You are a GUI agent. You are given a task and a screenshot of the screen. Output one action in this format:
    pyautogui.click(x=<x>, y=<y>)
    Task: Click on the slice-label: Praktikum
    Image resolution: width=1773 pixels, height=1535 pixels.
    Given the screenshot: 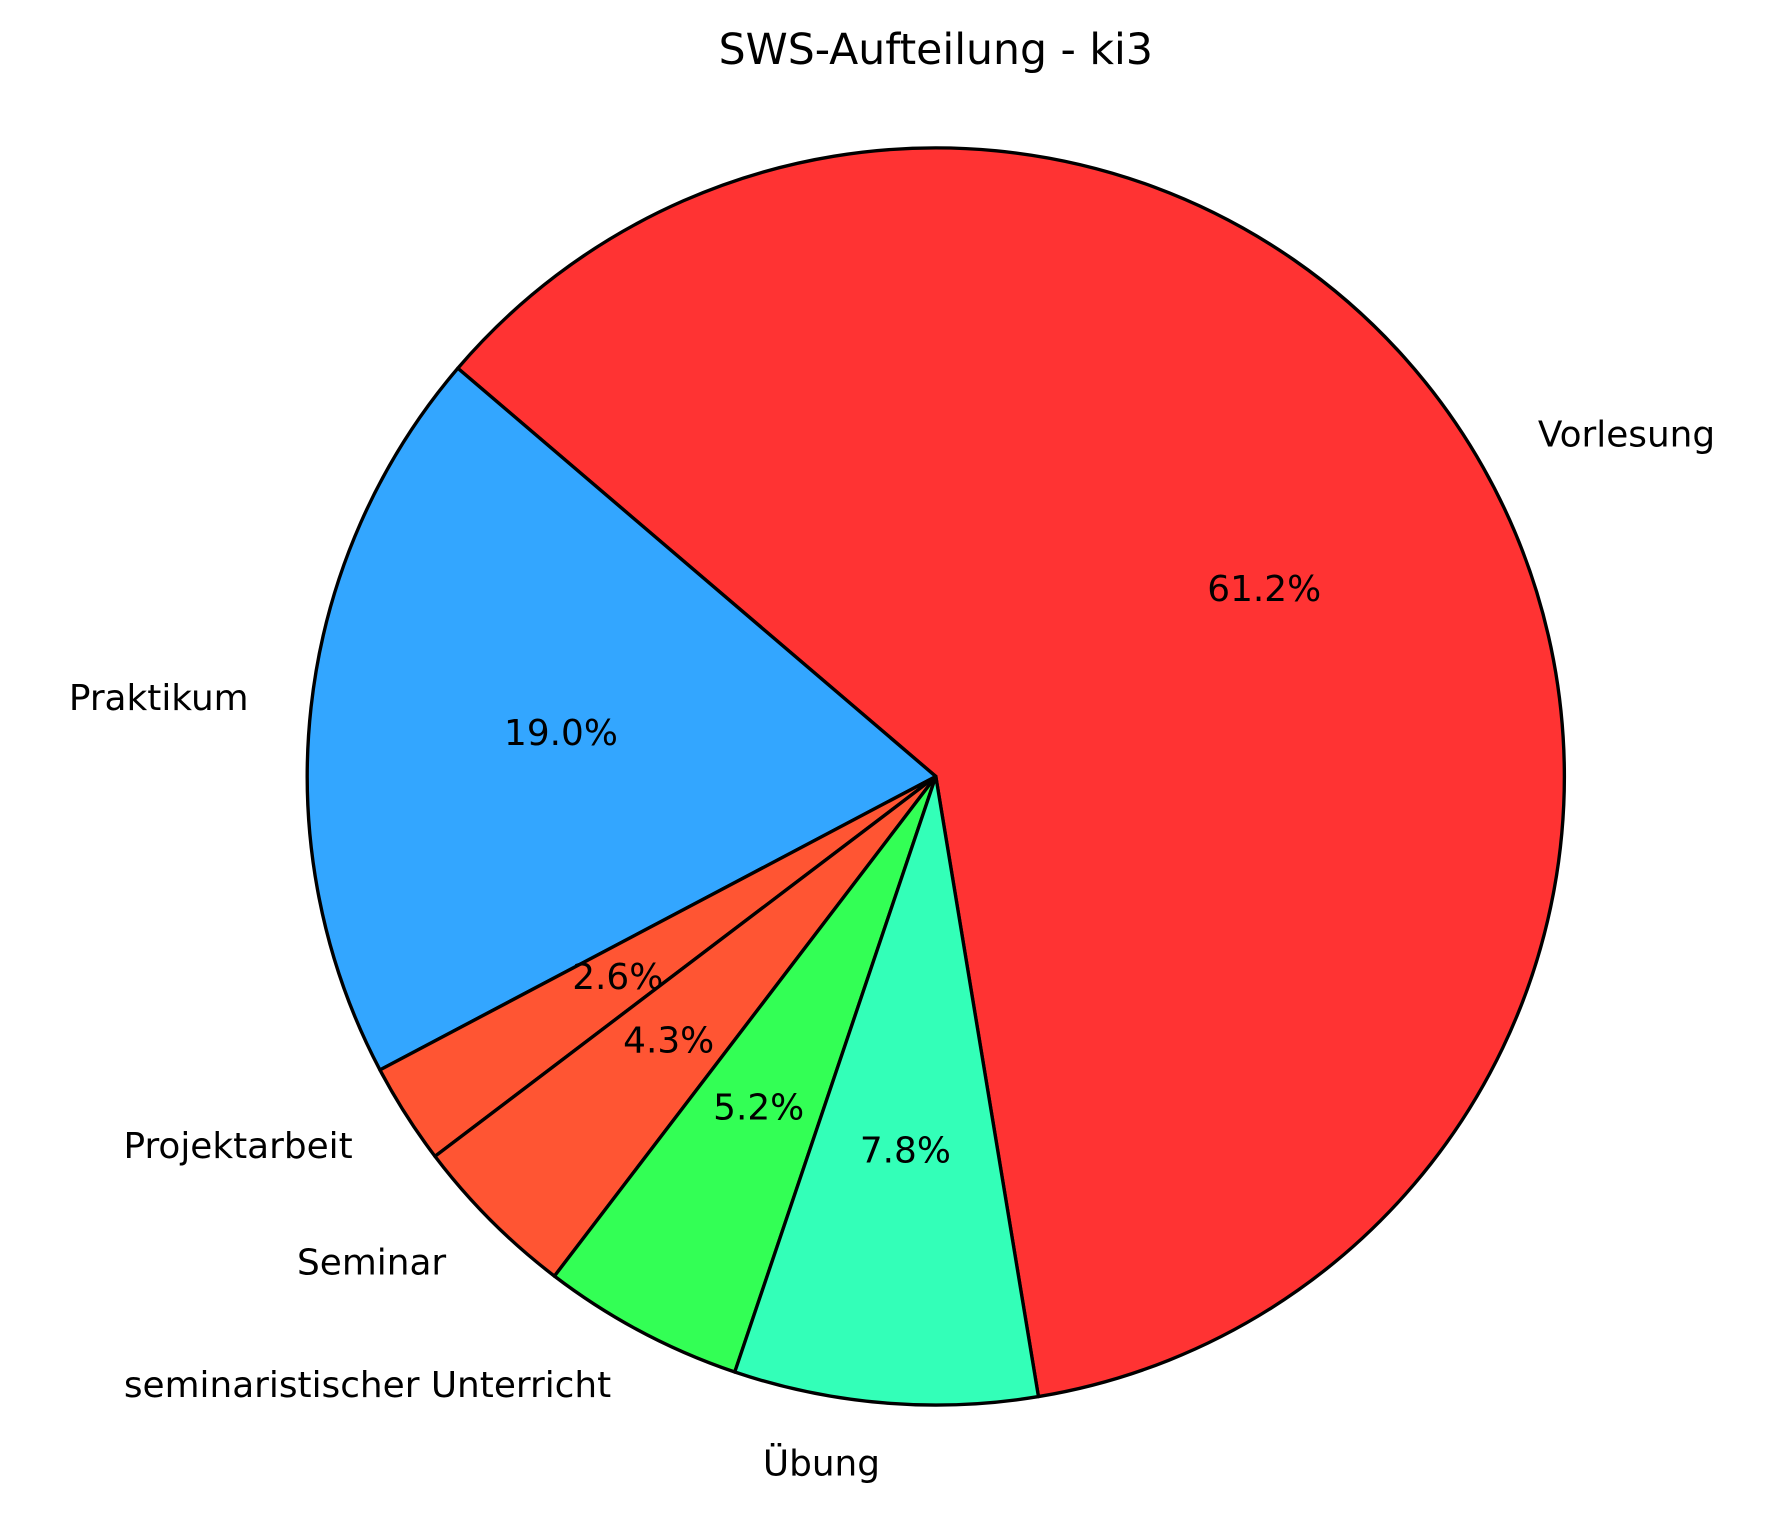 What is the action you would take?
    pyautogui.click(x=159, y=698)
    